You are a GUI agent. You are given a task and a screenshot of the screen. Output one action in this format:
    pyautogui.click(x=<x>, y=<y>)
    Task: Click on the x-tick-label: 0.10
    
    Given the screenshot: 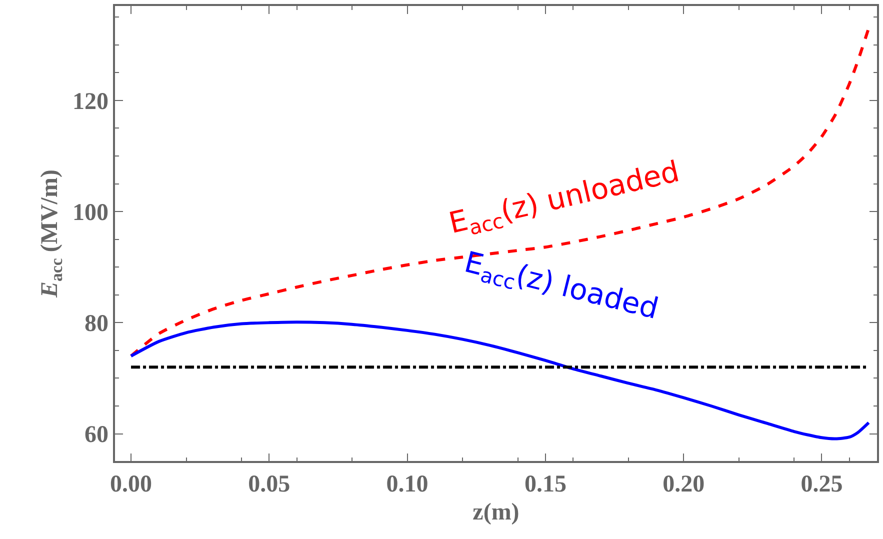 What is the action you would take?
    pyautogui.click(x=407, y=485)
    